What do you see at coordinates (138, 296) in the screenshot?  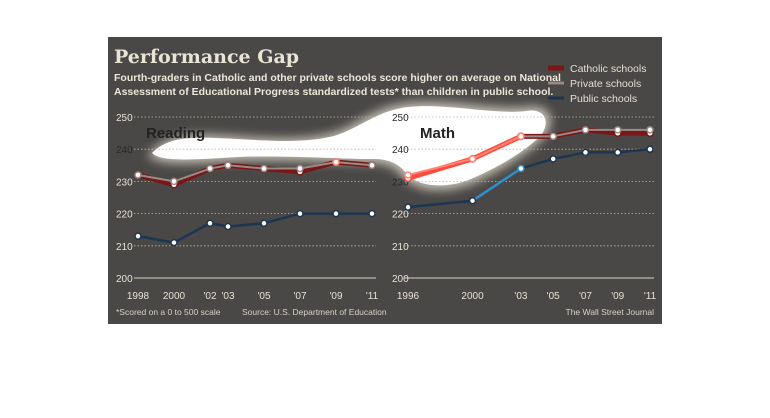 I see `x-tick-label-reading-0: 1998` at bounding box center [138, 296].